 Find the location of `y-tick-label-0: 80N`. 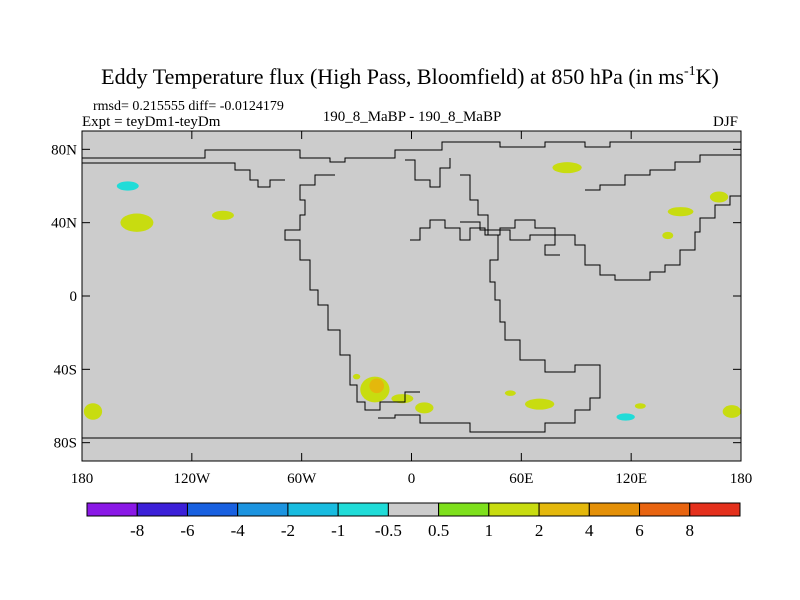

y-tick-label-0: 80N is located at coordinates (64, 150).